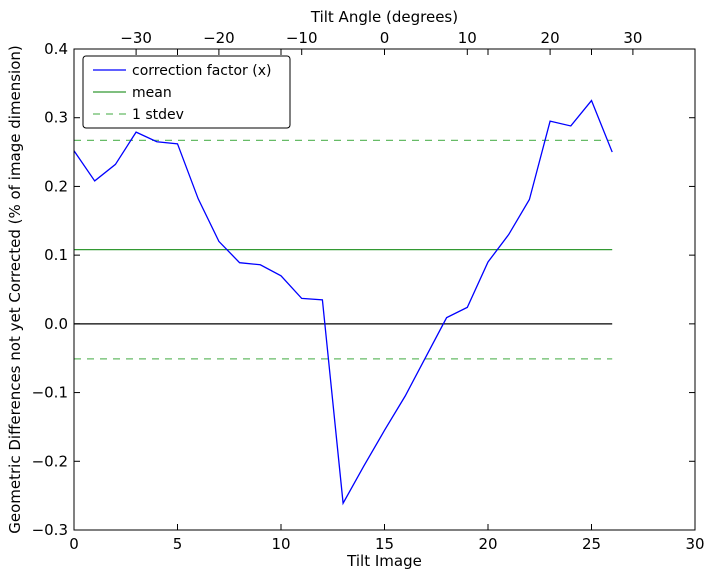 The image size is (714, 579). Describe the element at coordinates (178, 544) in the screenshot. I see `x-tick-label: 5` at that location.